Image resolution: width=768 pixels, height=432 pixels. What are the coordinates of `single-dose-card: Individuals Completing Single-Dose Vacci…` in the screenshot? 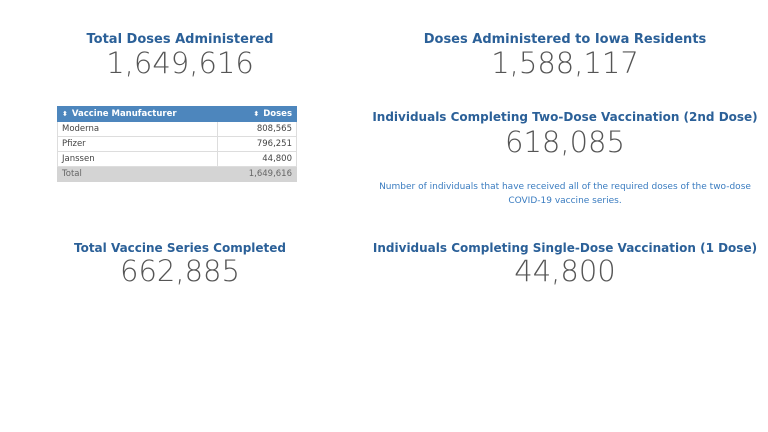 It's located at (565, 264).